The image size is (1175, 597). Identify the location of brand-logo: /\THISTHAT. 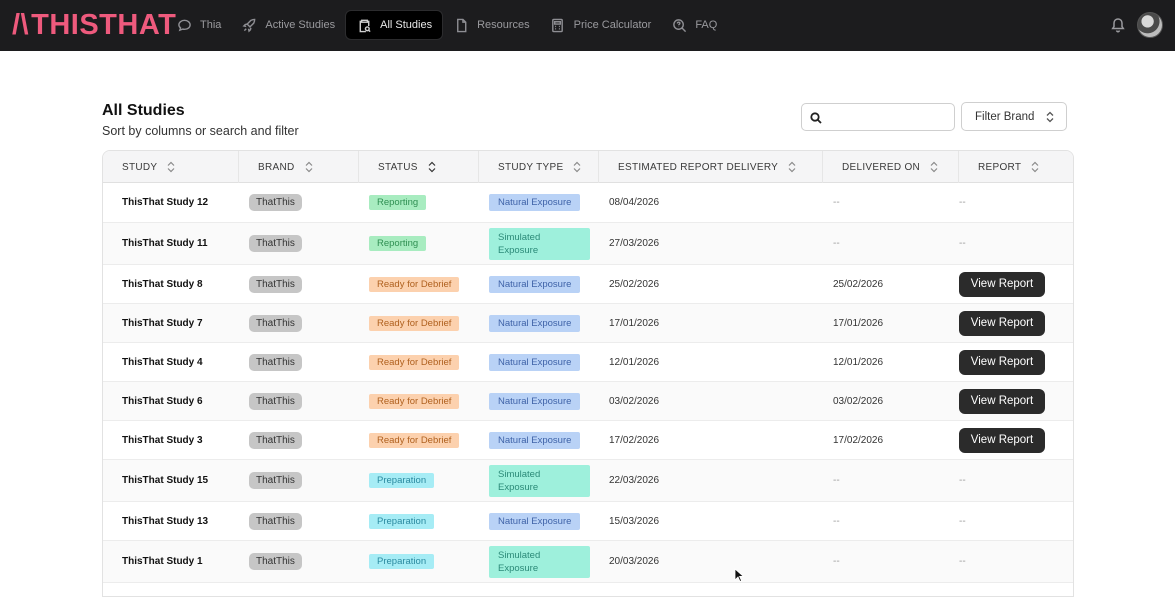
(94, 25).